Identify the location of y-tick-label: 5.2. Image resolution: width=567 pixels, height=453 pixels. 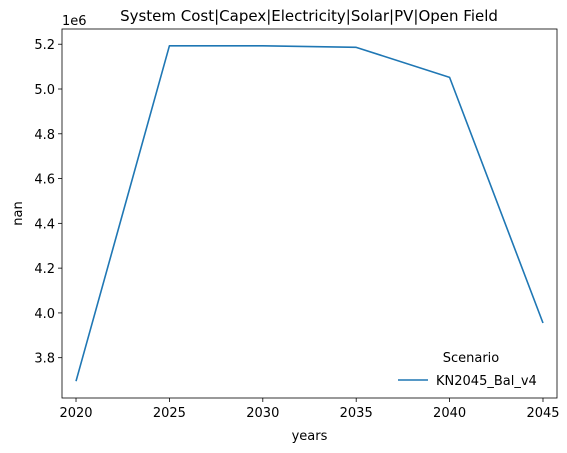
(44, 45).